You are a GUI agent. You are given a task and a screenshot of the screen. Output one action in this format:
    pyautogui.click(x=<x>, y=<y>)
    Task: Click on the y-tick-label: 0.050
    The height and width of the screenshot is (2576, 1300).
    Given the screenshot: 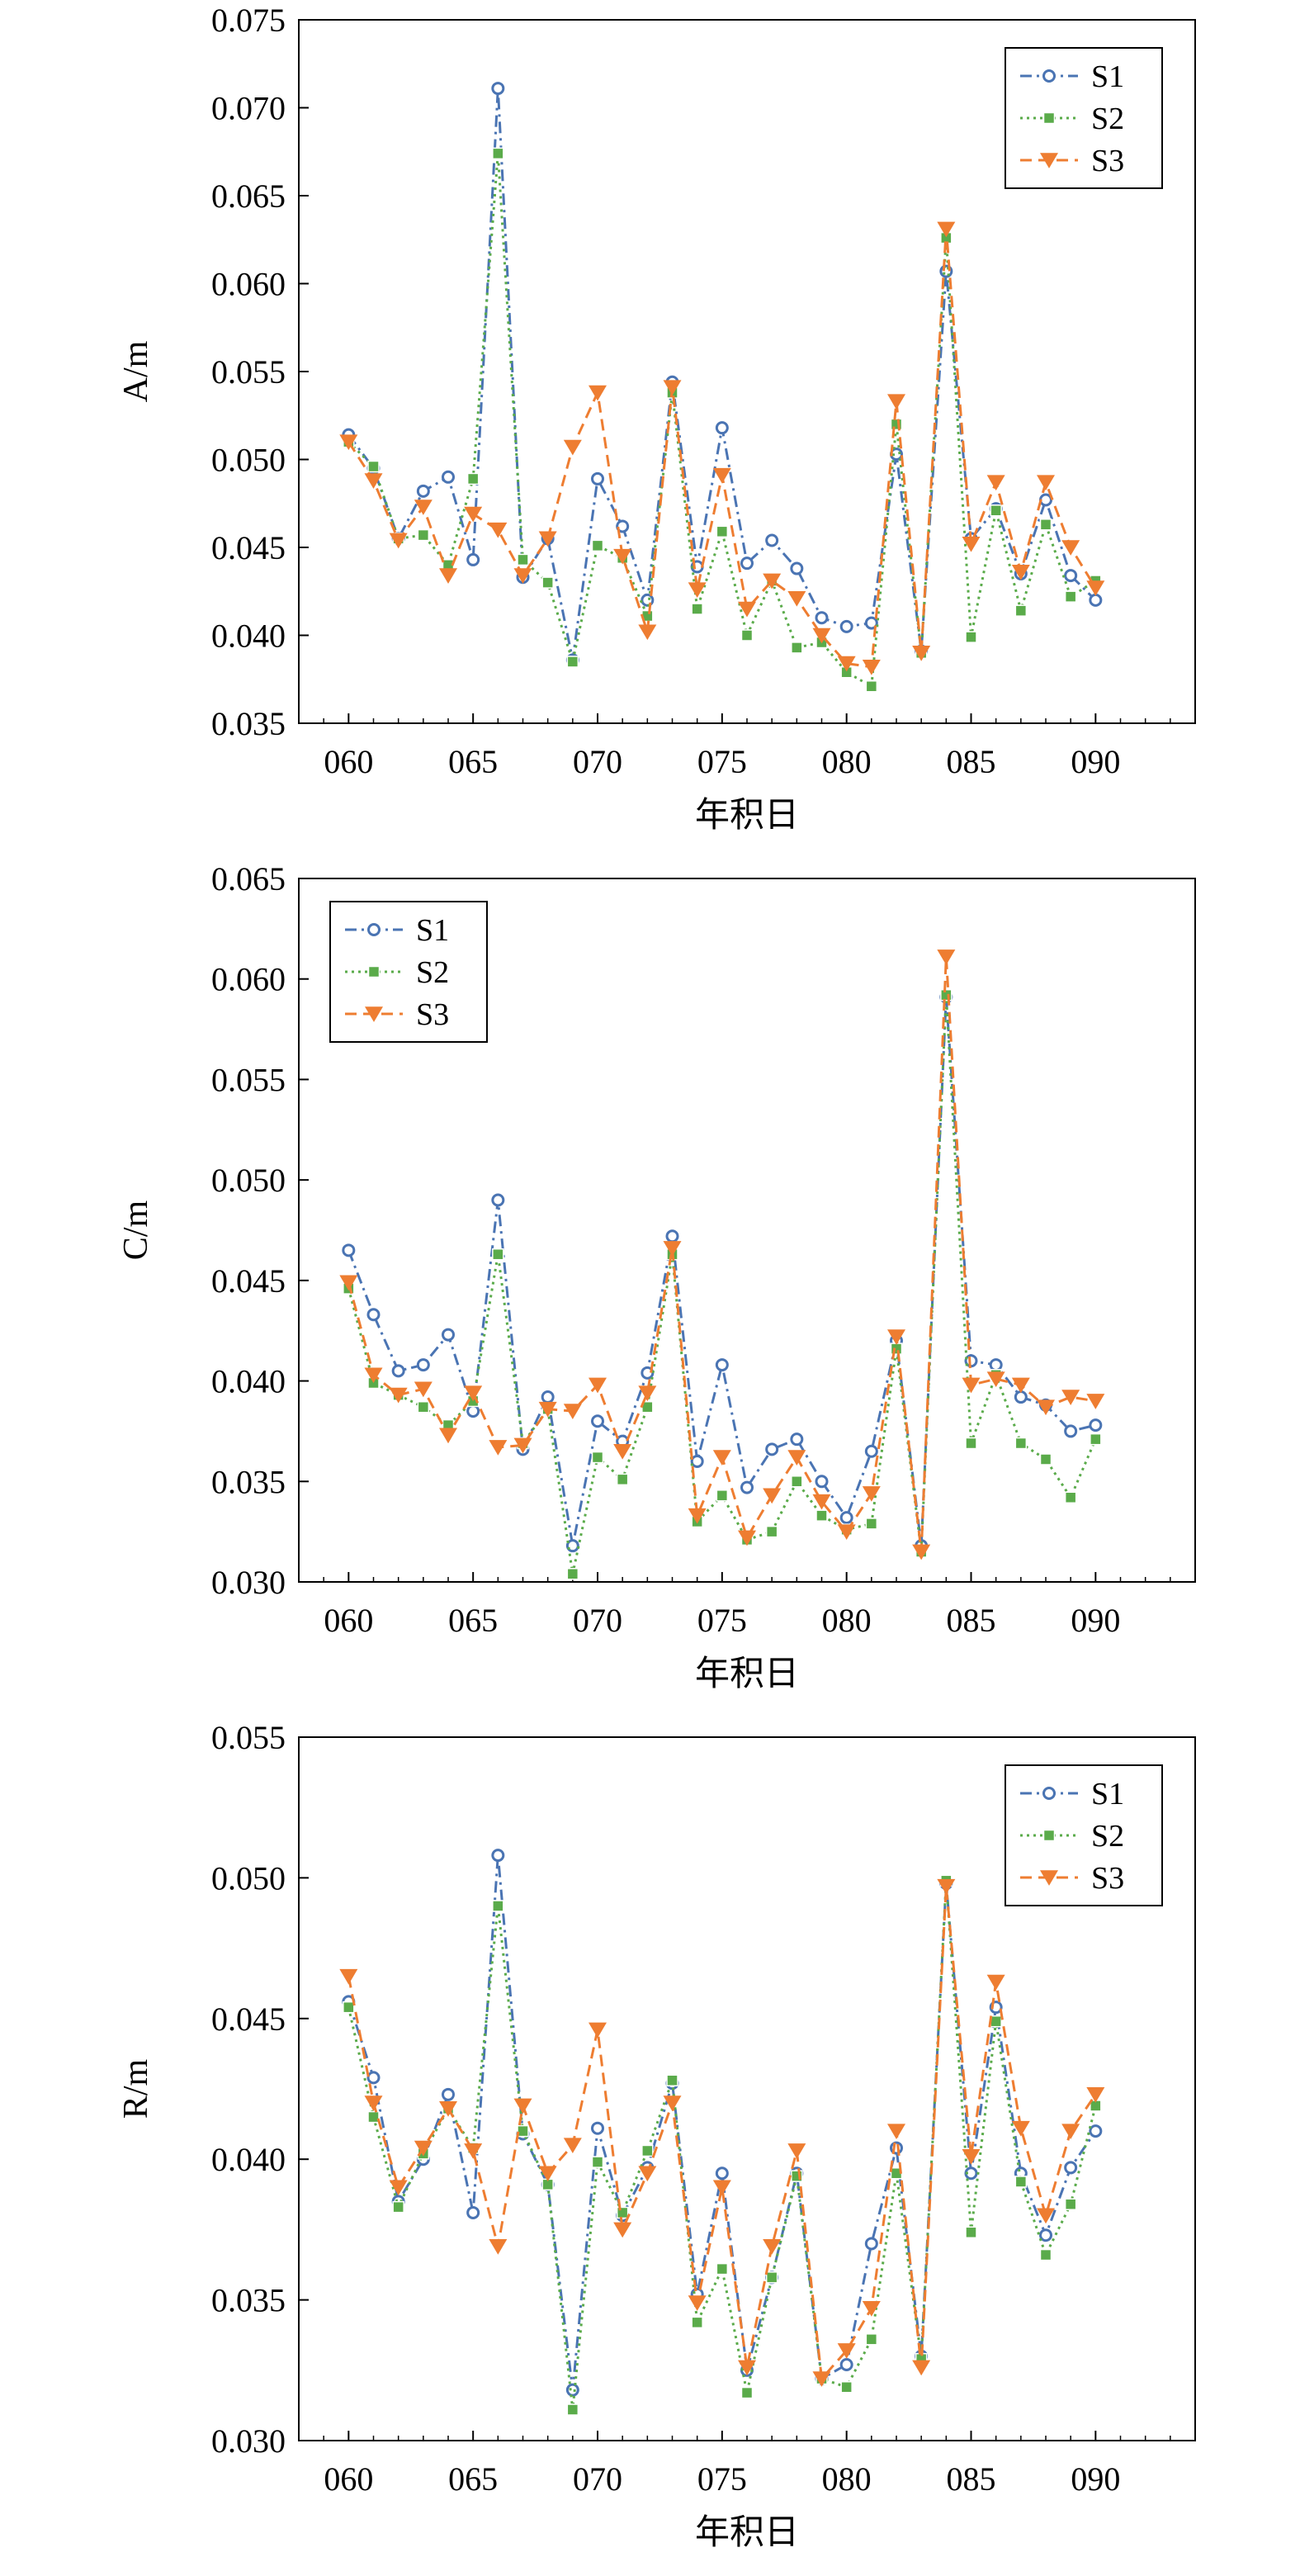 What is the action you would take?
    pyautogui.click(x=248, y=1877)
    